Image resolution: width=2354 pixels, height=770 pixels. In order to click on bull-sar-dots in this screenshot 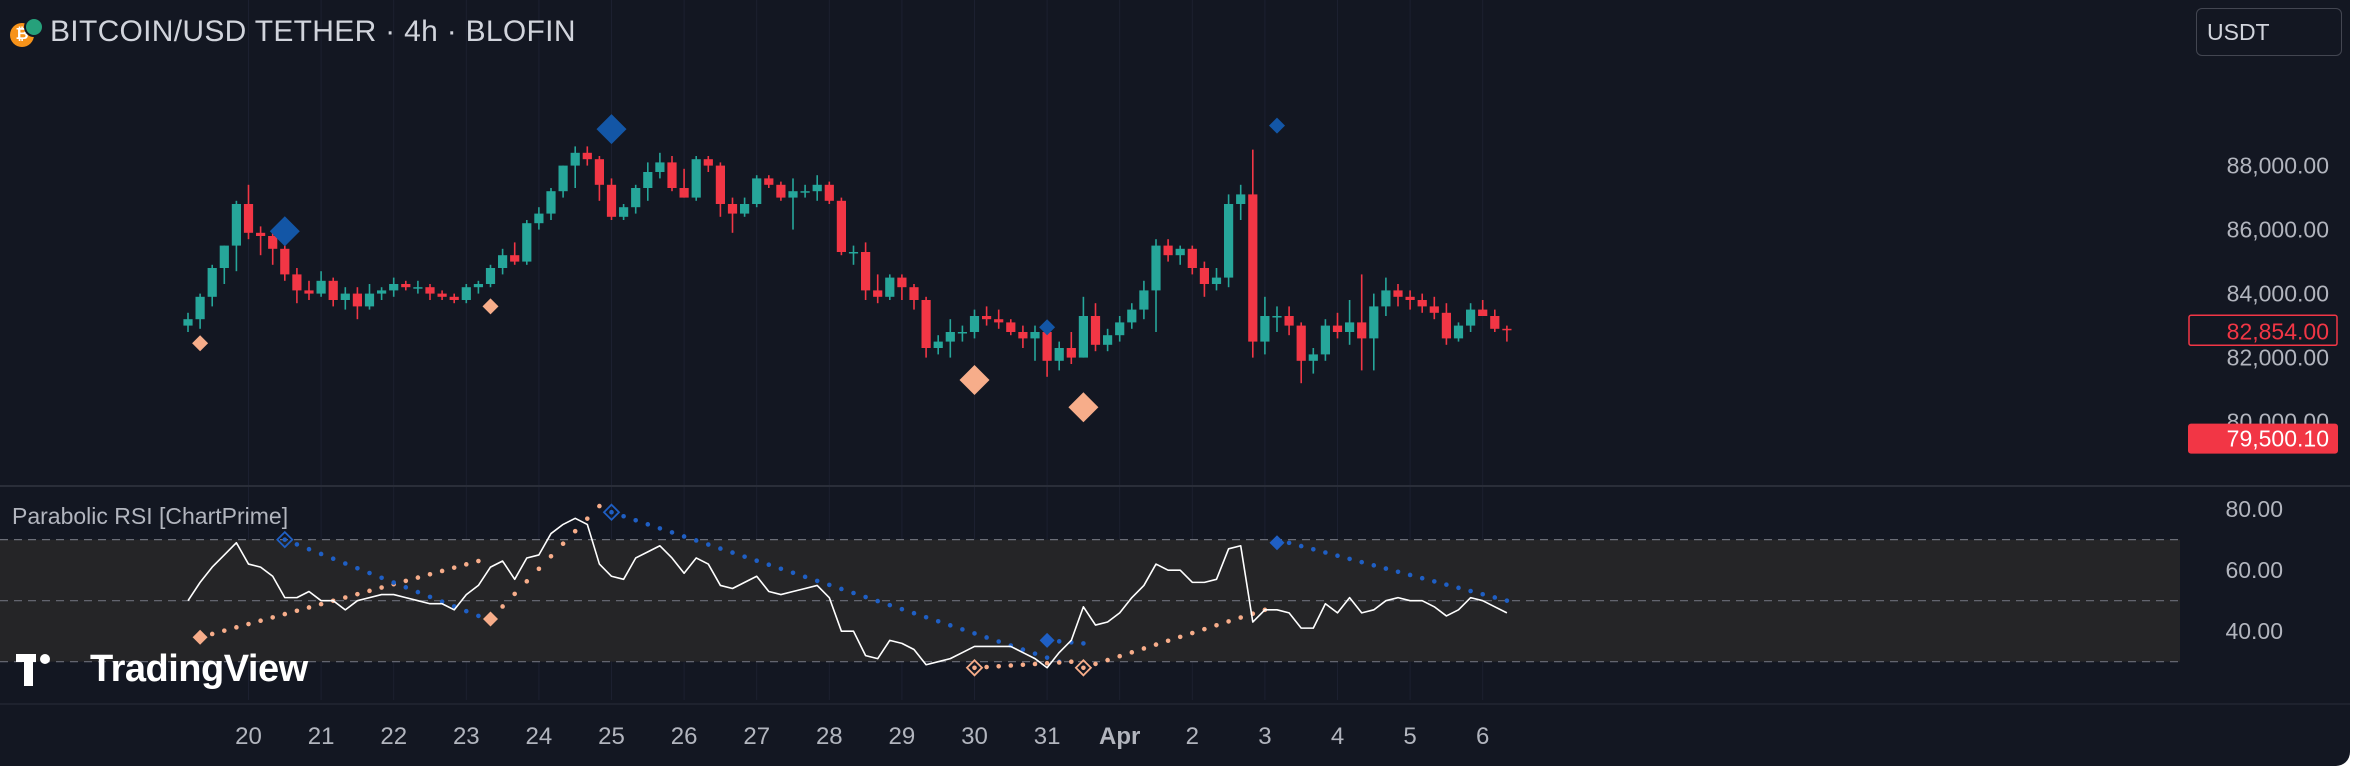, I will do `click(1023, 665)`.